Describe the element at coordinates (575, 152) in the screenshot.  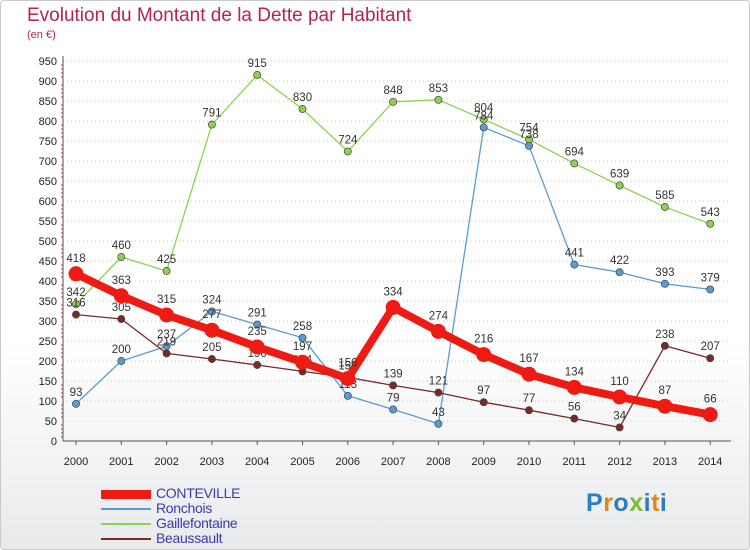
I see `data-label: 694` at that location.